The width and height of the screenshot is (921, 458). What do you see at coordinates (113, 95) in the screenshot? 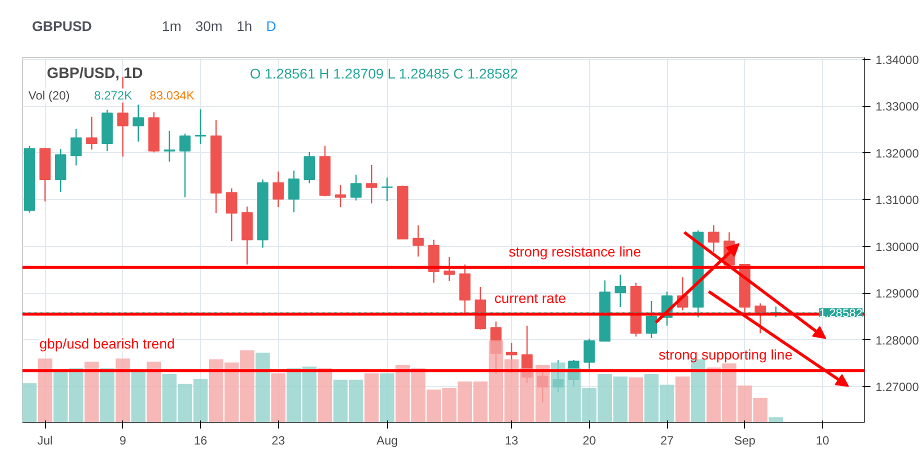
I see `annotation: 8.272K` at bounding box center [113, 95].